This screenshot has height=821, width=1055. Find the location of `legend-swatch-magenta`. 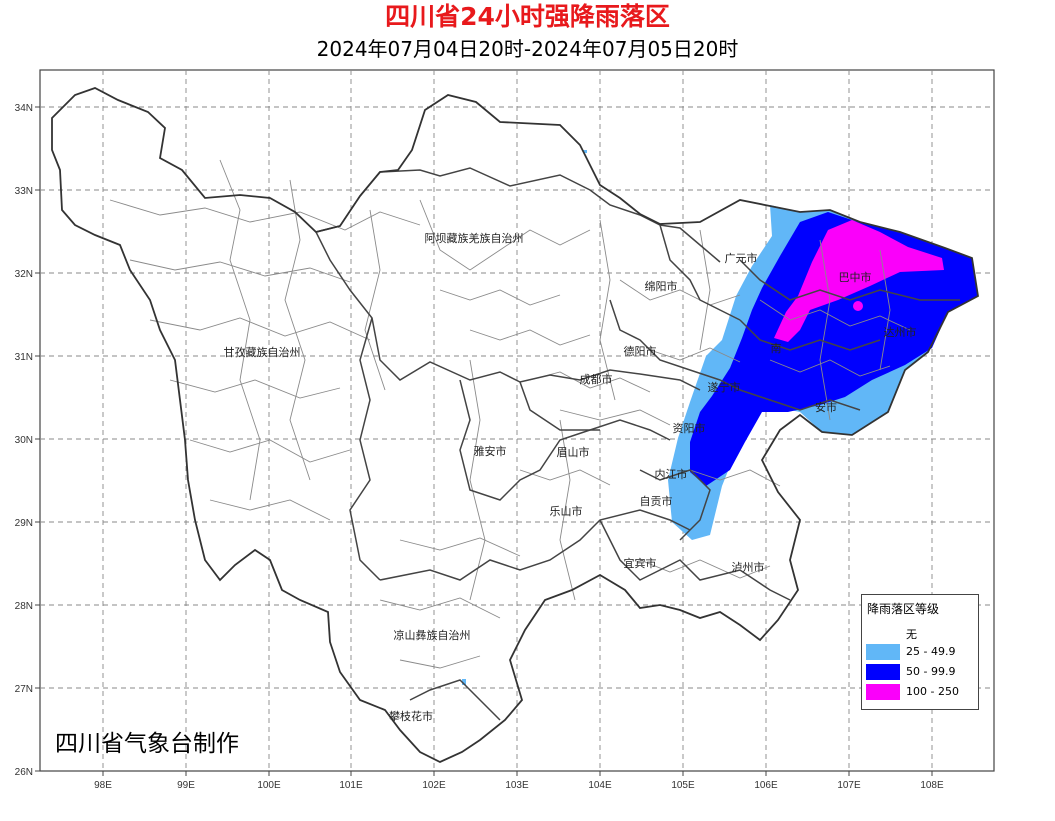

legend-swatch-magenta is located at coordinates (883, 692).